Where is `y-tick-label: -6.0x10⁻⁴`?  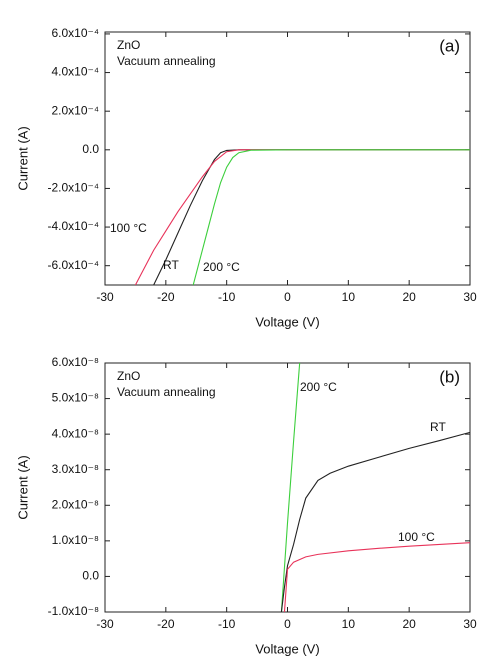
y-tick-label: -6.0x10⁻⁴ is located at coordinates (73, 265).